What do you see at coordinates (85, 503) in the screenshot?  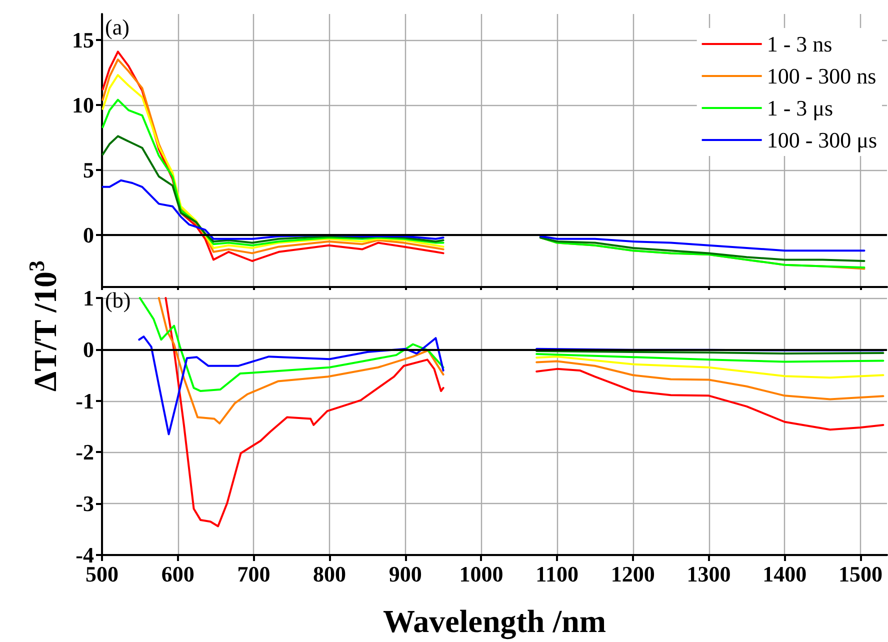 I see `y-tick-label: -3` at bounding box center [85, 503].